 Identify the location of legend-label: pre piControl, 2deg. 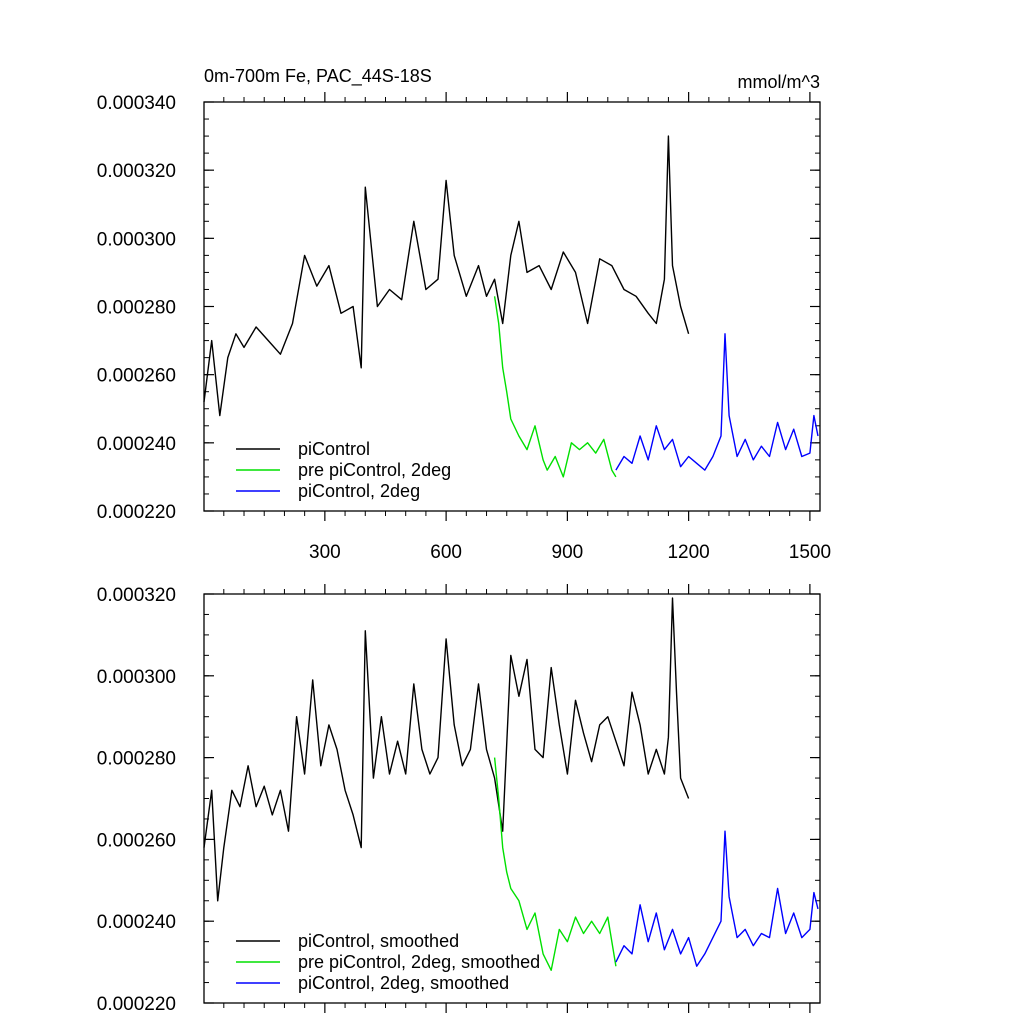
(374, 470).